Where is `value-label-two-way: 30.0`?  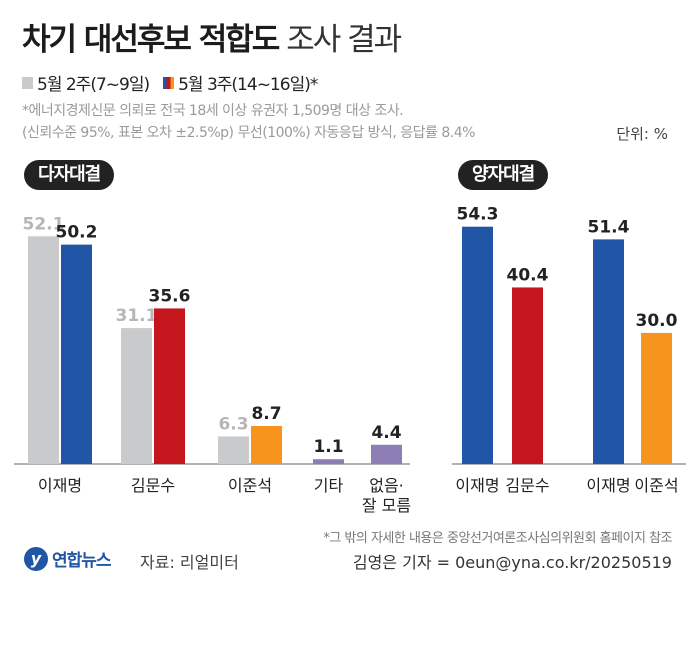 value-label-two-way: 30.0 is located at coordinates (657, 321).